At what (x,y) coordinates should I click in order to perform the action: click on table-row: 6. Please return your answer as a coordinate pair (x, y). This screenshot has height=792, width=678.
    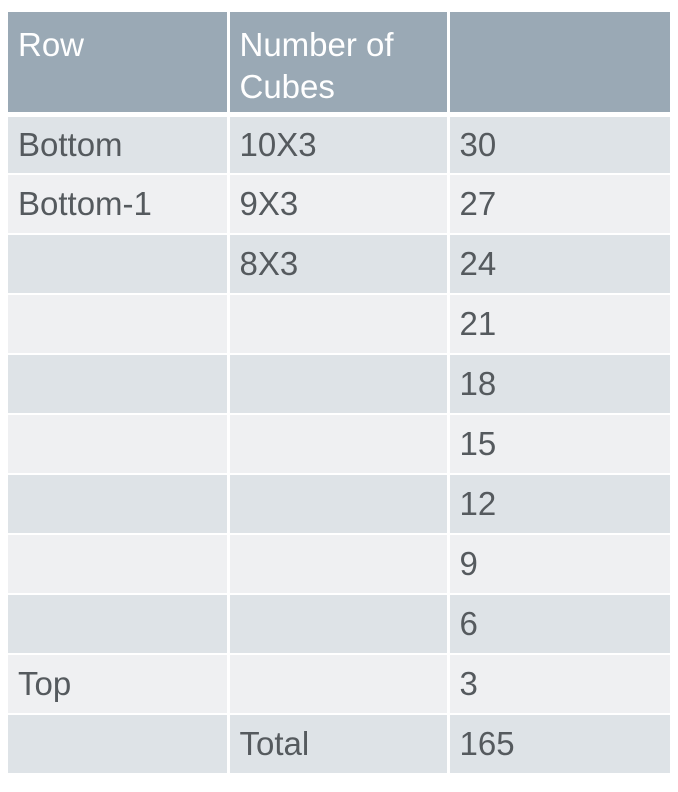
    Looking at the image, I should click on (339, 624).